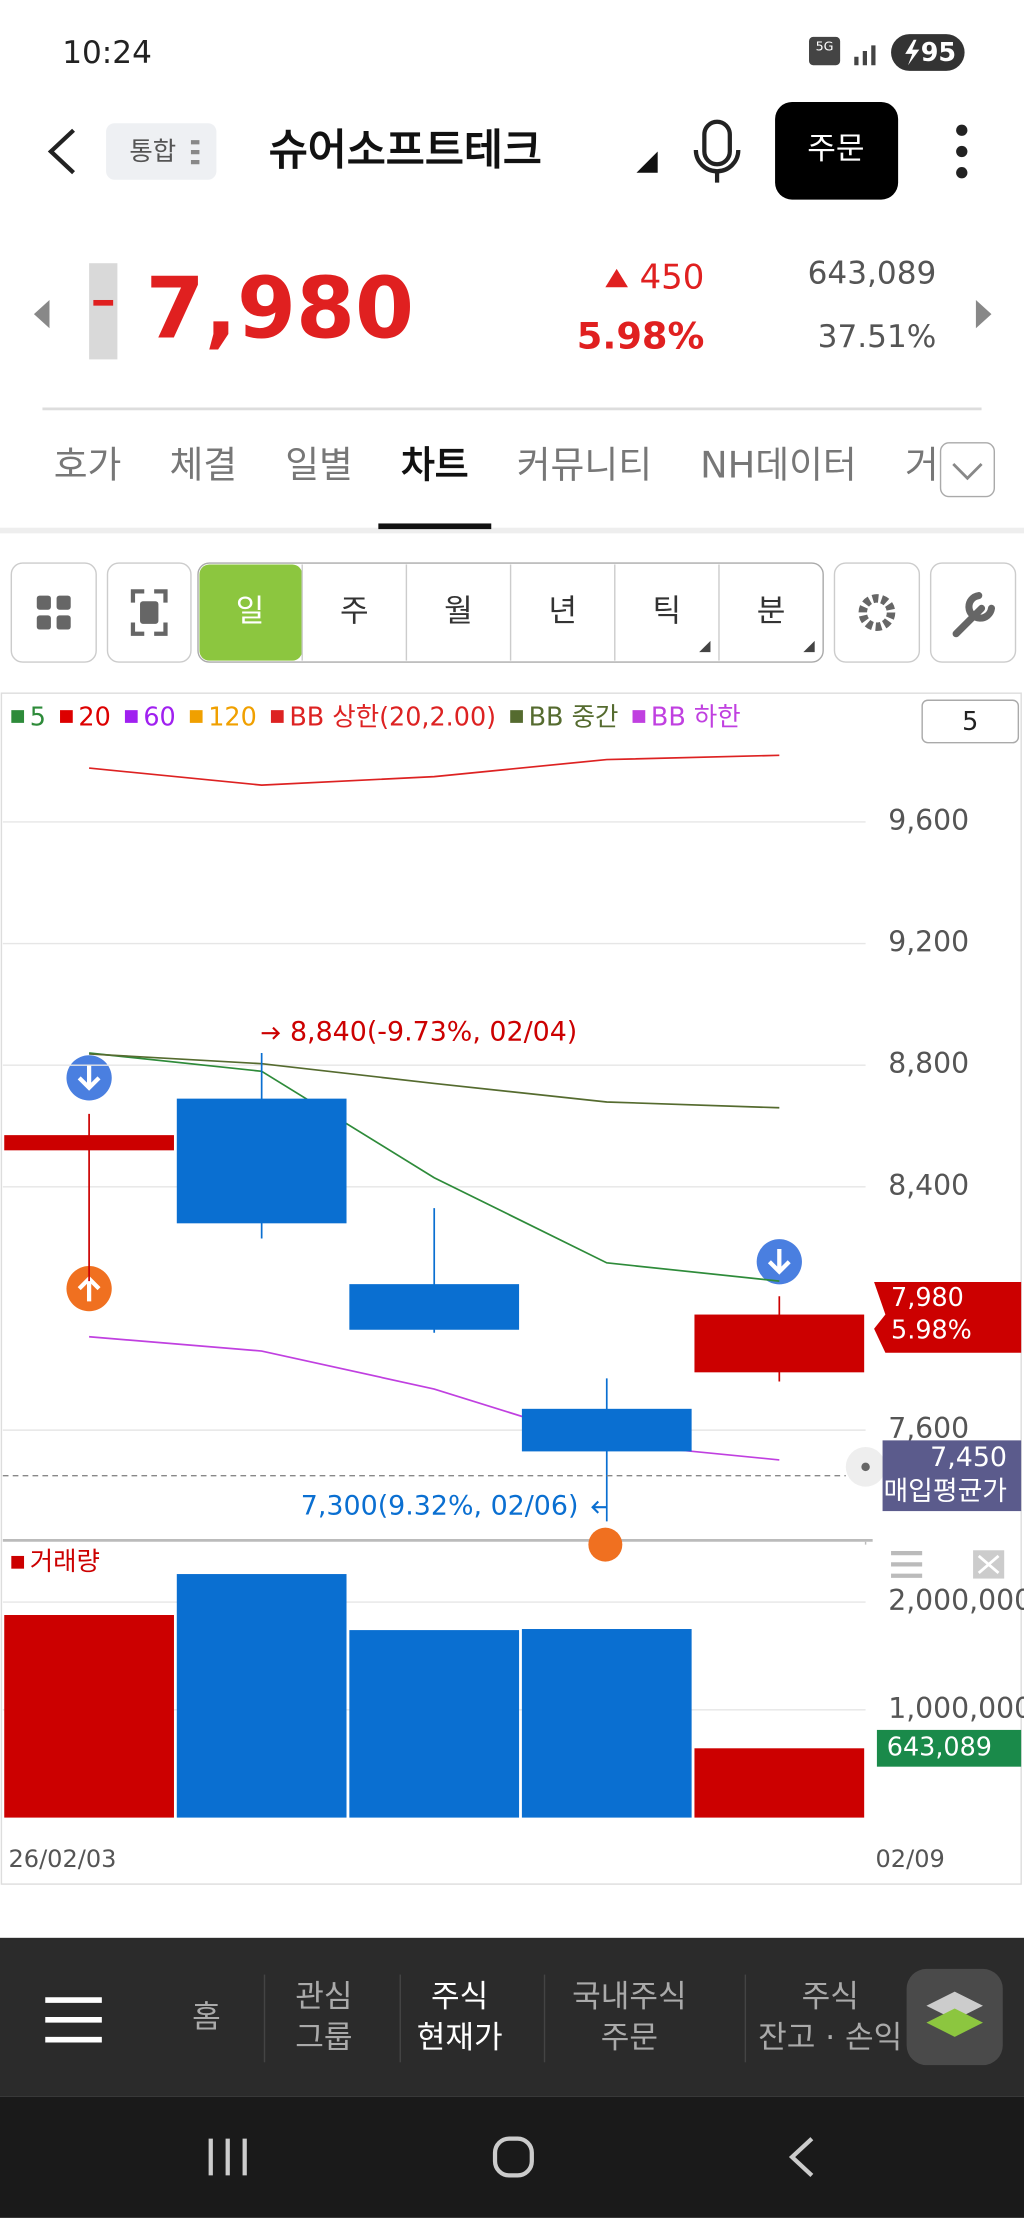 This screenshot has height=2218, width=1024. I want to click on turnover-rate: 37.51%, so click(877, 337).